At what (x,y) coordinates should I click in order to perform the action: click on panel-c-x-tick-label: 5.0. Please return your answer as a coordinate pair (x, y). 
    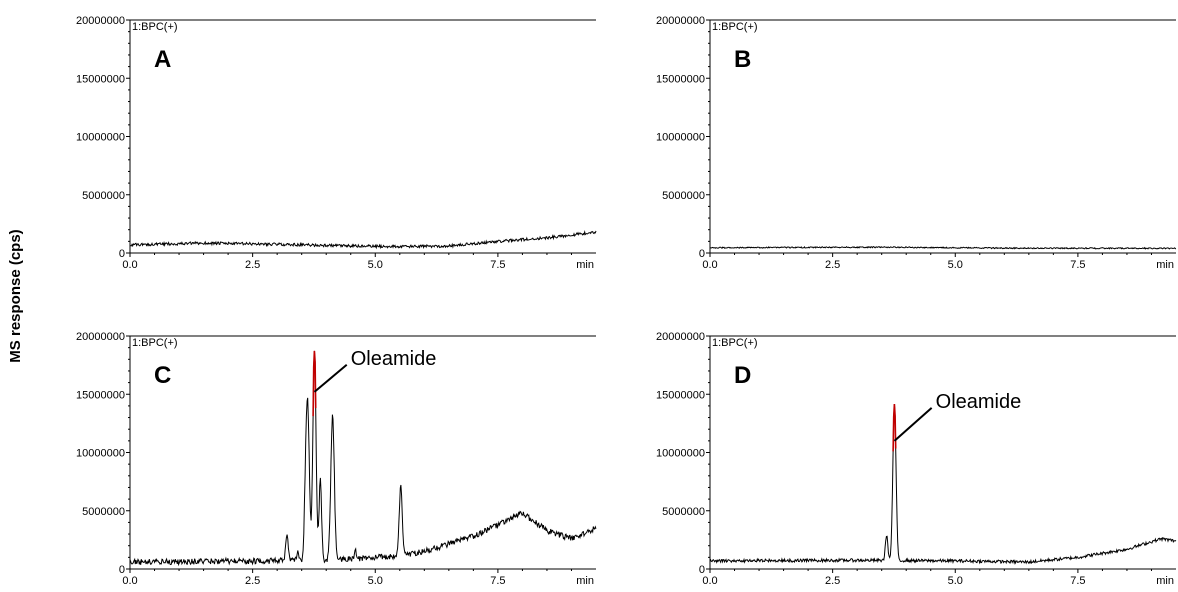
    Looking at the image, I should click on (375, 581).